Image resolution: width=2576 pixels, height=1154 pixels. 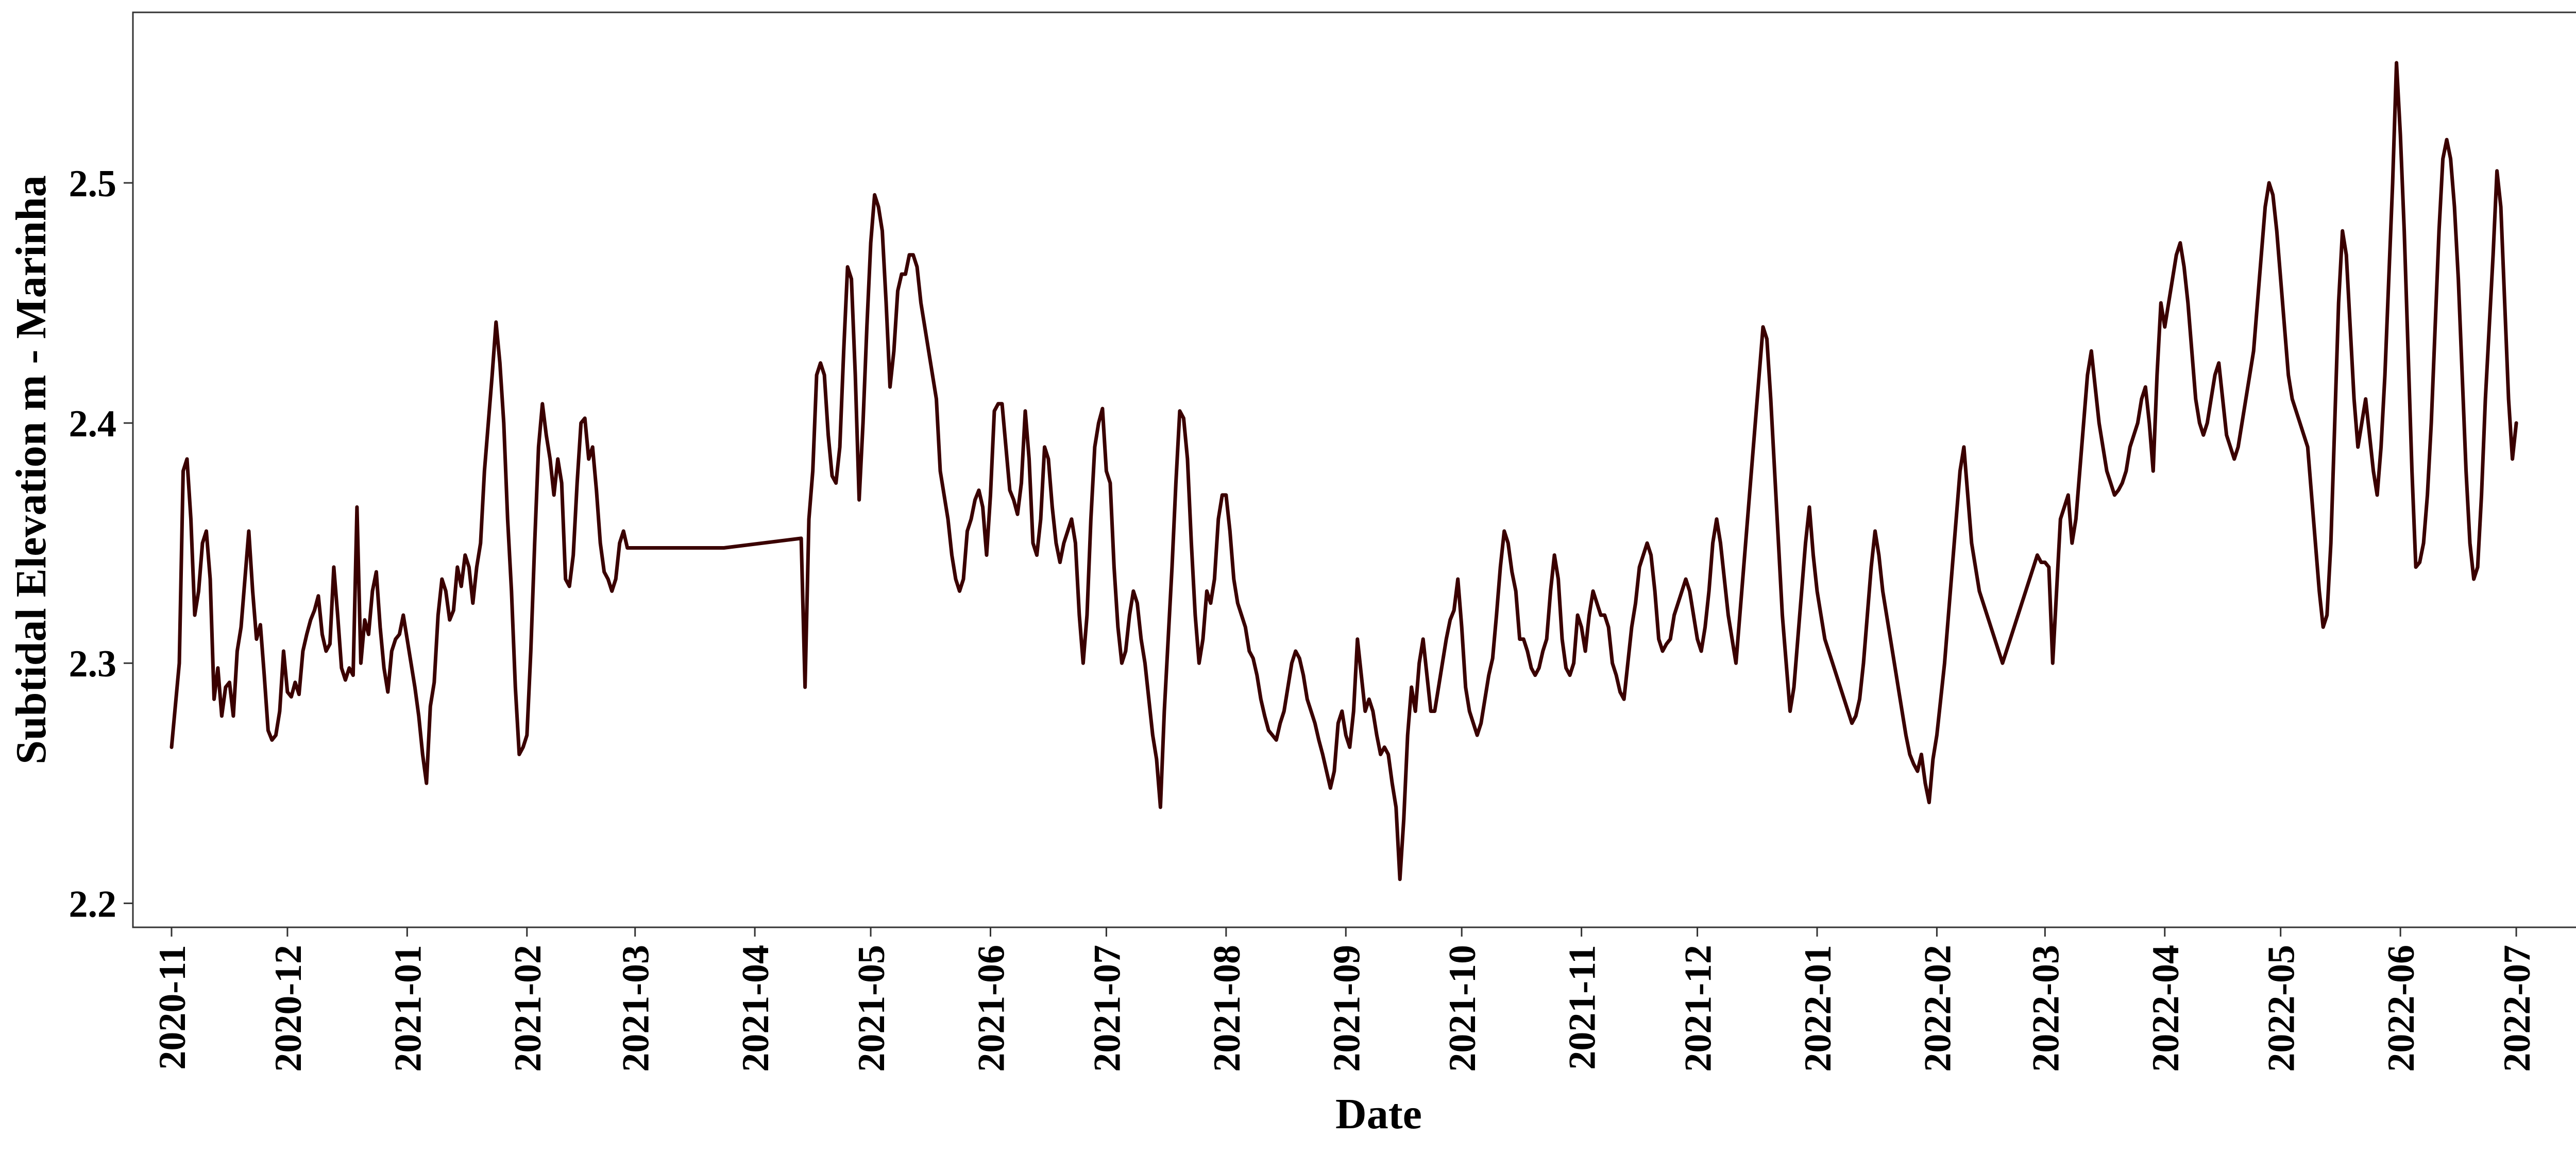 I want to click on y-axis-title: Subtidal Elevation m - Marinha, so click(x=31, y=469).